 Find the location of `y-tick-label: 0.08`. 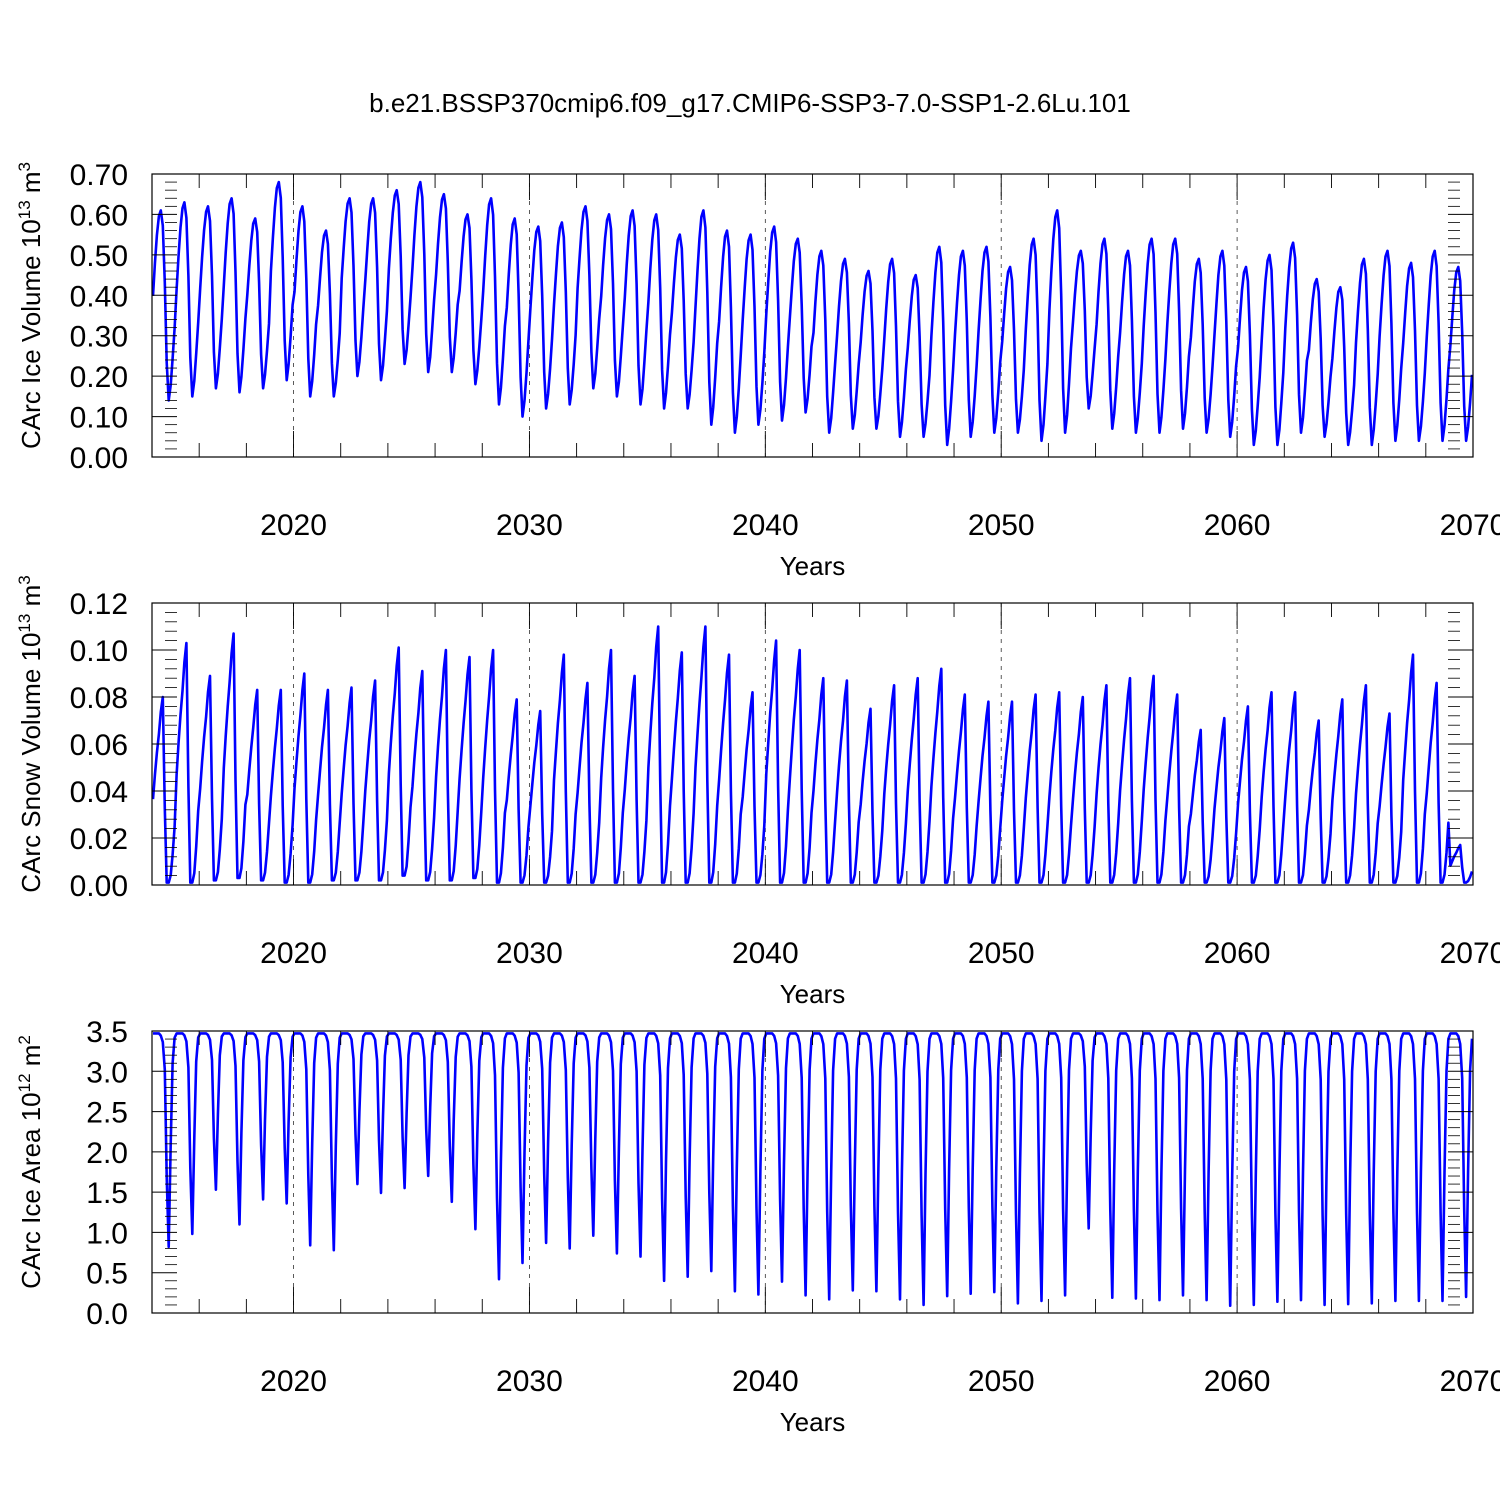

y-tick-label: 0.08 is located at coordinates (99, 698).